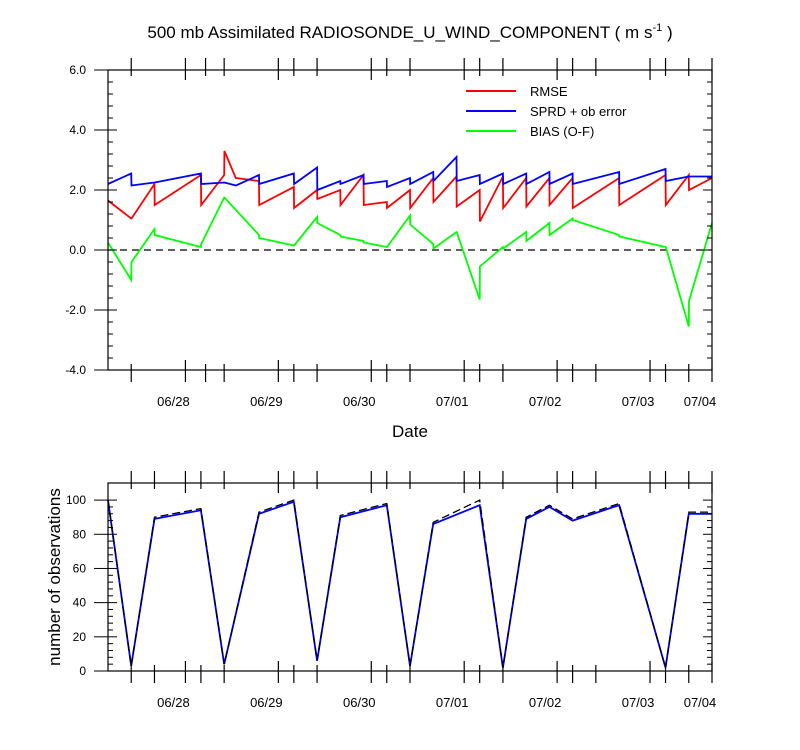 Image resolution: width=800 pixels, height=750 pixels. Describe the element at coordinates (410, 431) in the screenshot. I see `top-x-axis-label: Date` at that location.